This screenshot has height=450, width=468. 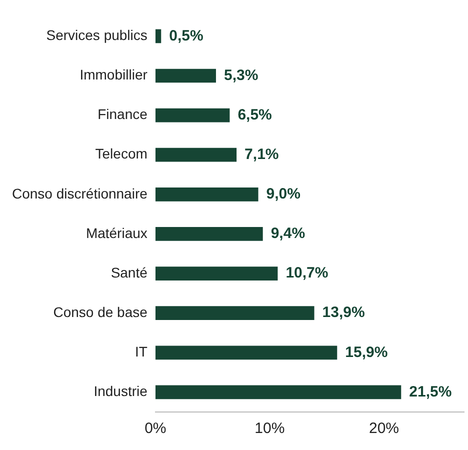 I want to click on y-tick-label: Matériaux, so click(x=117, y=232).